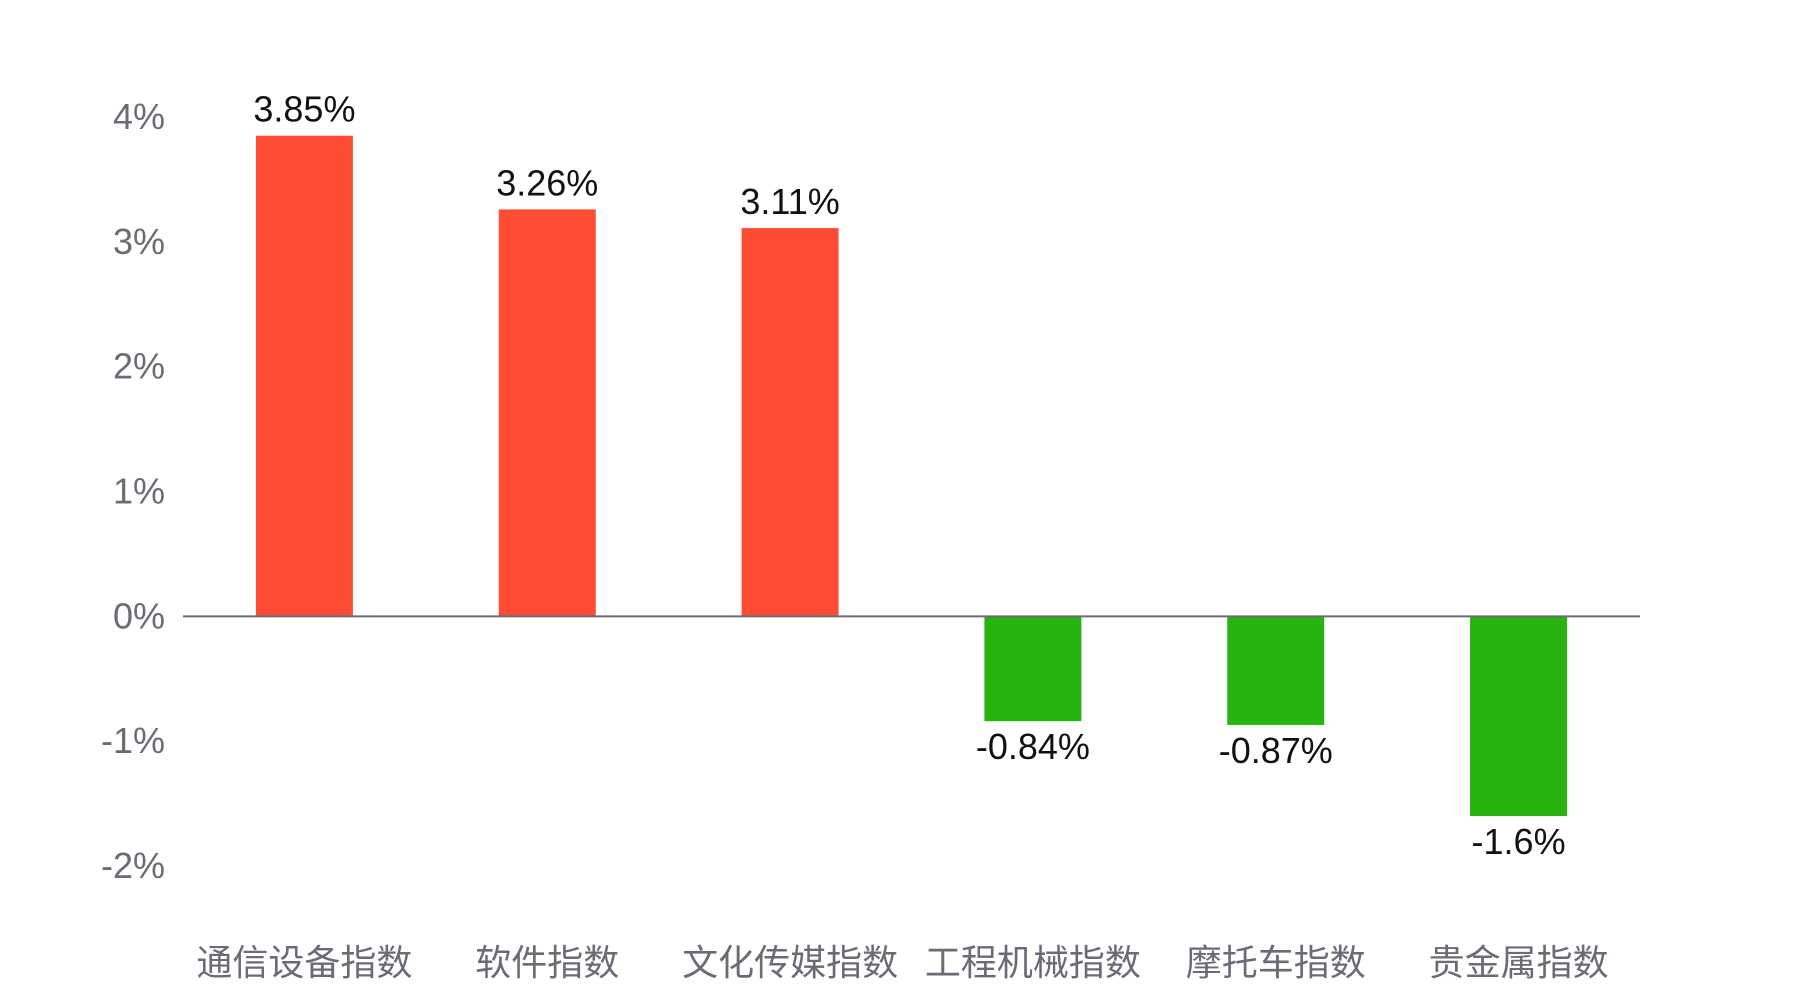 This screenshot has height=1000, width=1800. What do you see at coordinates (139, 615) in the screenshot?
I see `y-tick-label: 0%` at bounding box center [139, 615].